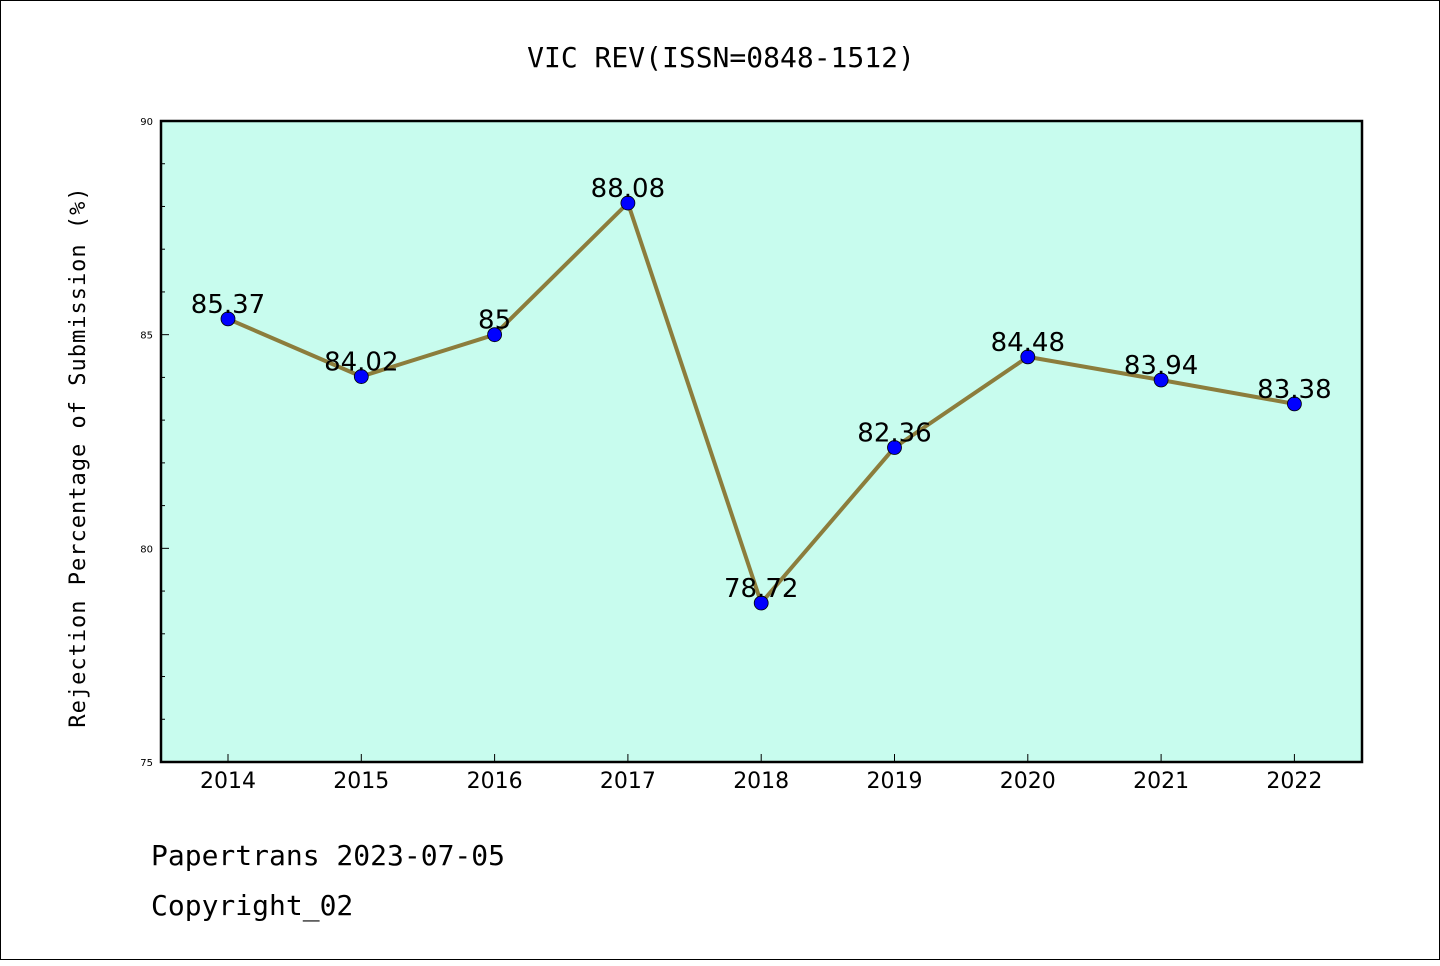  What do you see at coordinates (1294, 404) in the screenshot?
I see `data-point-2022` at bounding box center [1294, 404].